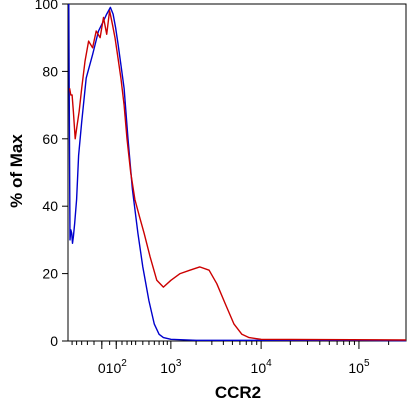  What do you see at coordinates (16, 171) in the screenshot?
I see `y-axis-title: % of Max` at bounding box center [16, 171].